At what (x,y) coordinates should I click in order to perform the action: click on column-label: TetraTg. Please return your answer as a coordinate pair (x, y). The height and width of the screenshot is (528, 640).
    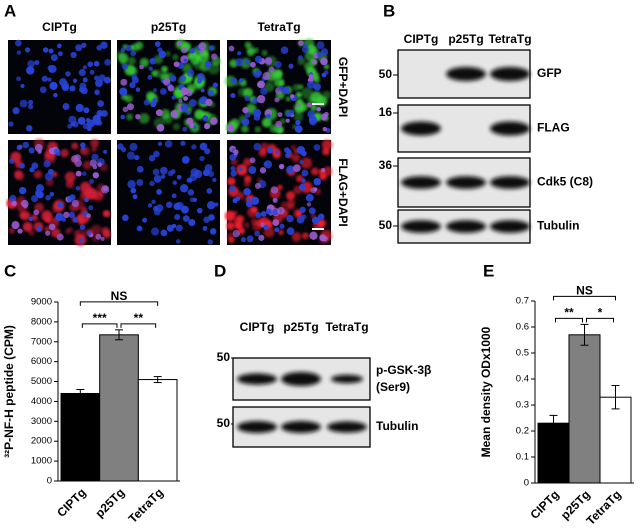
    Looking at the image, I should click on (278, 27).